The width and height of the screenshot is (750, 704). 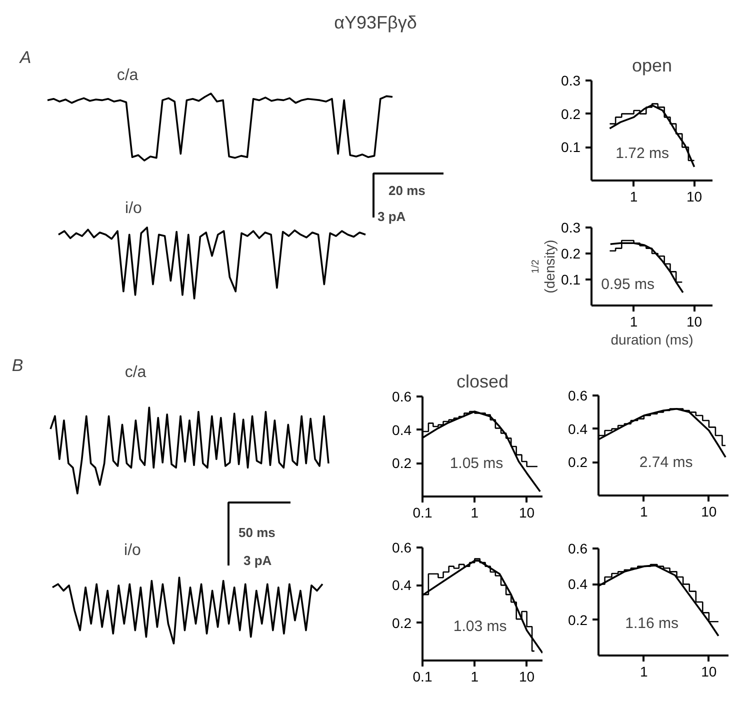 What do you see at coordinates (18, 365) in the screenshot?
I see `text: B` at bounding box center [18, 365].